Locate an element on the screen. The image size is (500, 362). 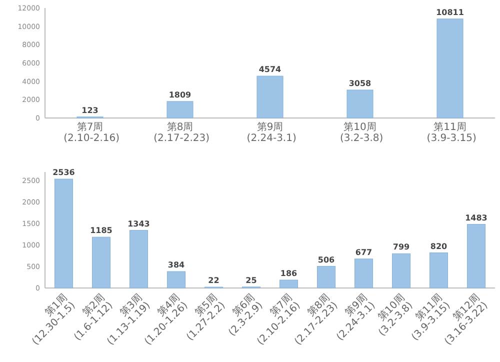
data-label: 384 is located at coordinates (177, 265).